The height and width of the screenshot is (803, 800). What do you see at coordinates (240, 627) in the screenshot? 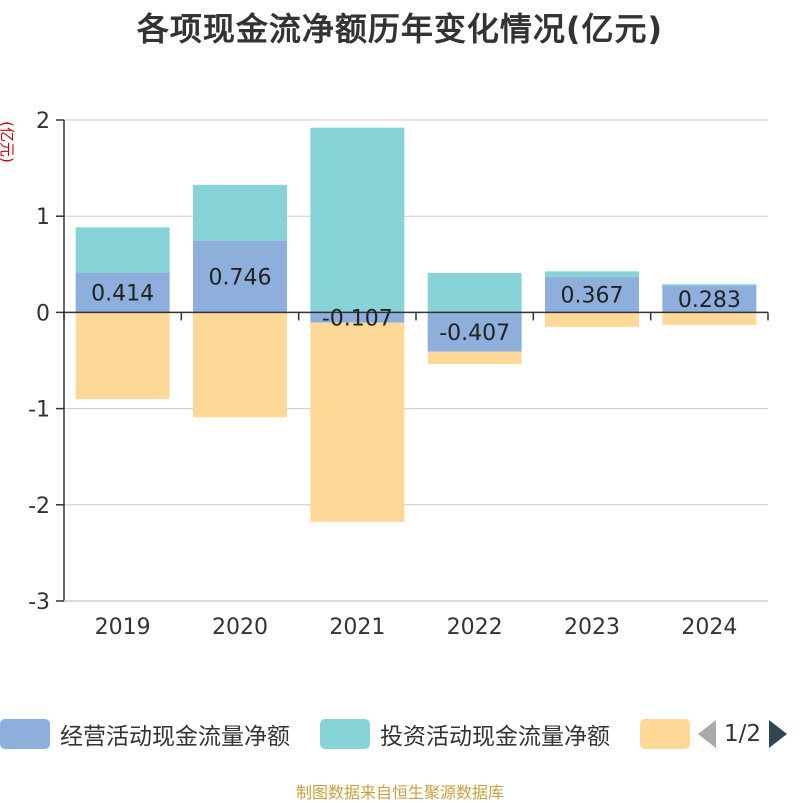
I see `x-tick-label: 2020` at bounding box center [240, 627].